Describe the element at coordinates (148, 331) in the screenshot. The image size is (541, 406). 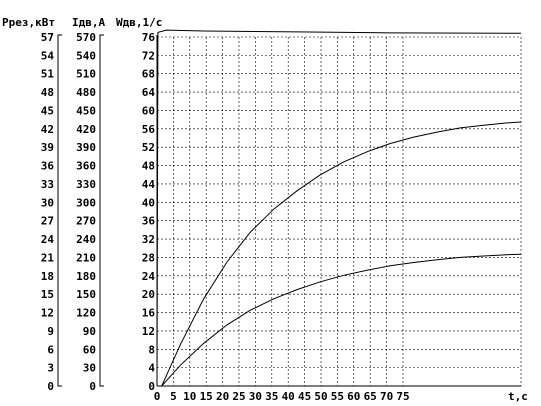
I see `w-tick-label: 12` at that location.